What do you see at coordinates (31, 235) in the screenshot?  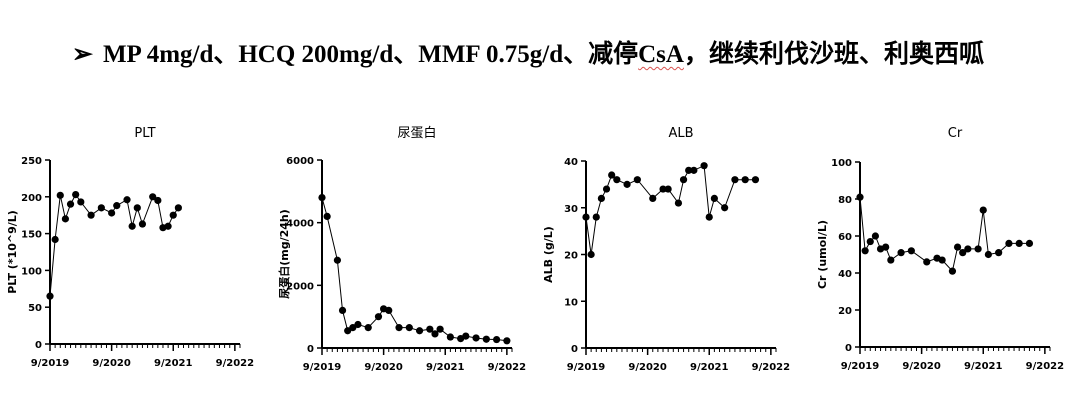 I see `y-tick-label: 150` at bounding box center [31, 235].